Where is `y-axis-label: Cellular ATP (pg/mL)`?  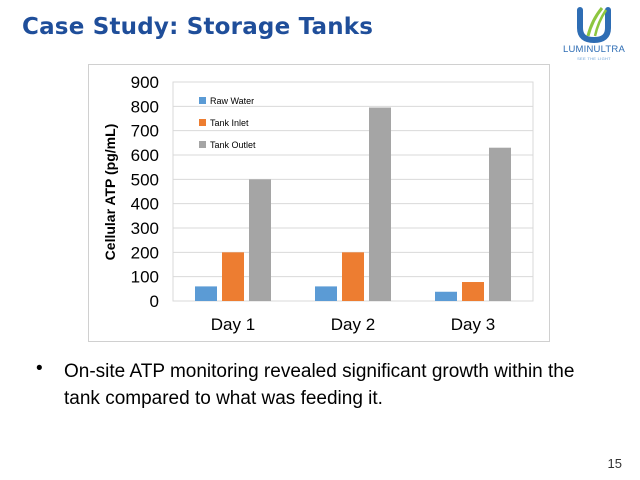 y-axis-label: Cellular ATP (pg/mL) is located at coordinates (110, 192).